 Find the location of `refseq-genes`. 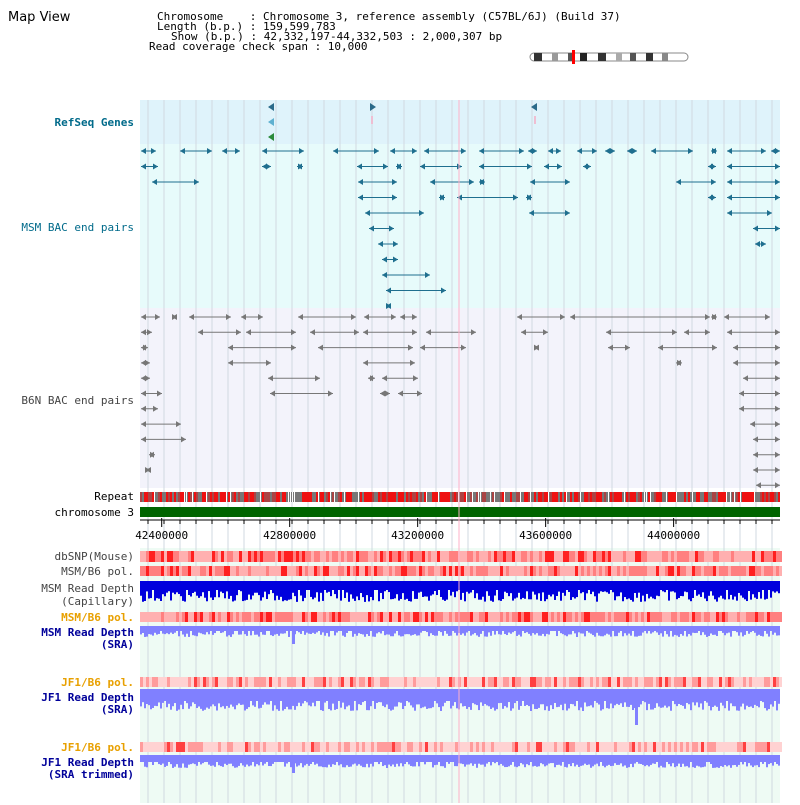

refseq-genes is located at coordinates (402, 122).